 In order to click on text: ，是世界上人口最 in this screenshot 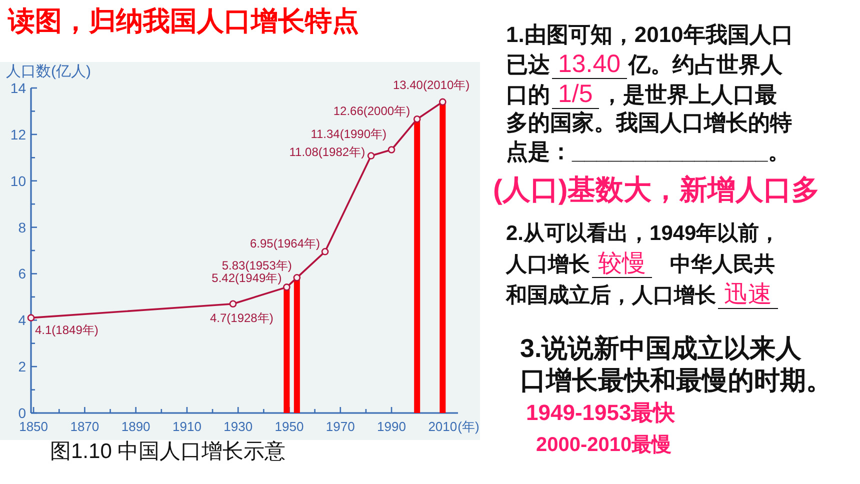, I will do `click(688, 94)`.